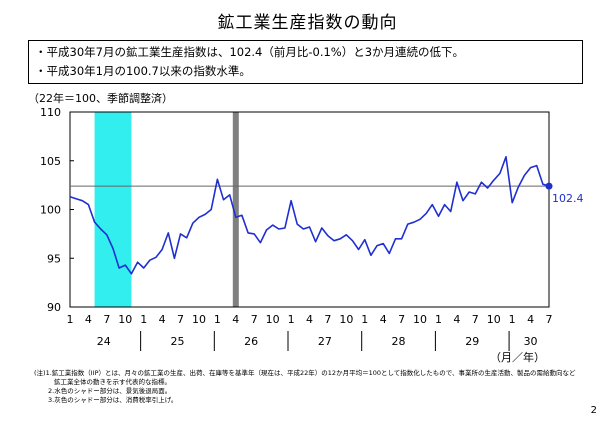  Describe the element at coordinates (517, 357) in the screenshot. I see `x-axis-label: （月／年）` at that location.